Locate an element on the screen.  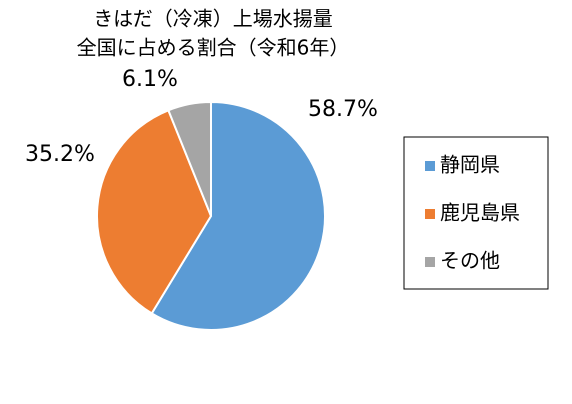
chart-title: きはだ（冷凍）上場水揚量 is located at coordinates (213, 19).